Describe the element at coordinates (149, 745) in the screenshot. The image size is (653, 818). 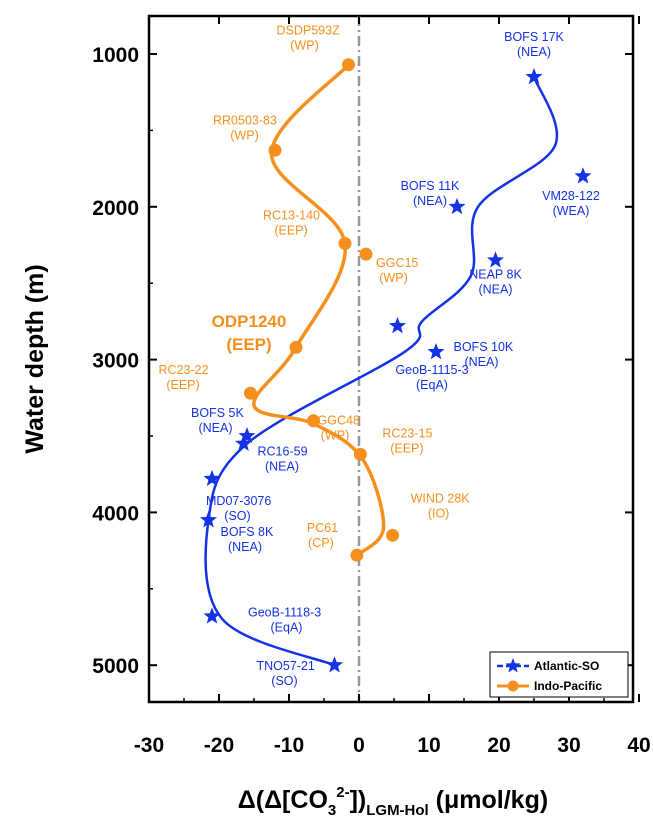
I see `x-tick-label: -30` at that location.